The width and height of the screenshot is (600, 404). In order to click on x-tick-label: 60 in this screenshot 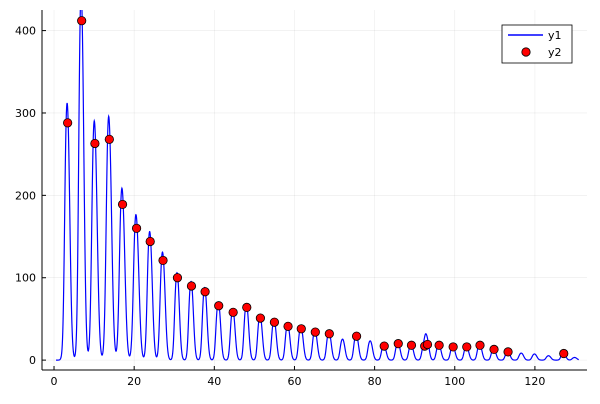, I will do `click(294, 381)`.